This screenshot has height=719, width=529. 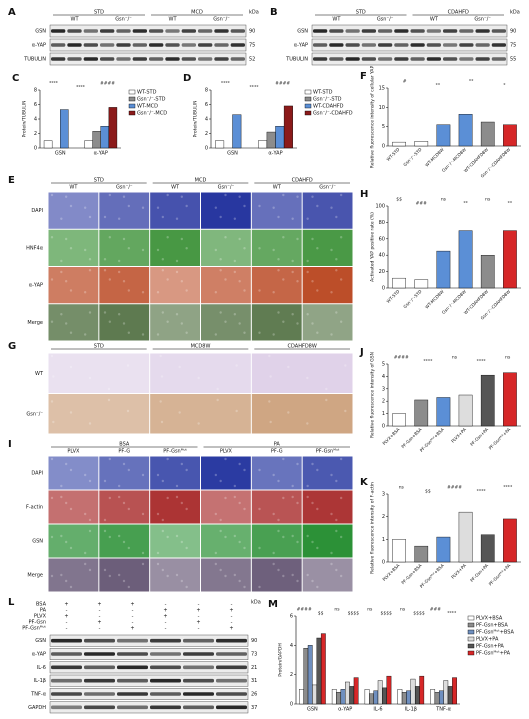 I want to click on significance: **, so click(x=471, y=82).